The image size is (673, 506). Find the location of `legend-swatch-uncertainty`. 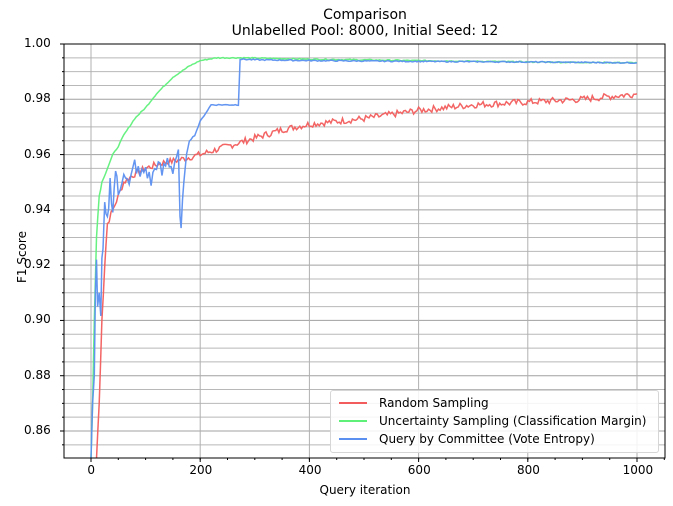

legend-swatch-uncertainty is located at coordinates (353, 421).